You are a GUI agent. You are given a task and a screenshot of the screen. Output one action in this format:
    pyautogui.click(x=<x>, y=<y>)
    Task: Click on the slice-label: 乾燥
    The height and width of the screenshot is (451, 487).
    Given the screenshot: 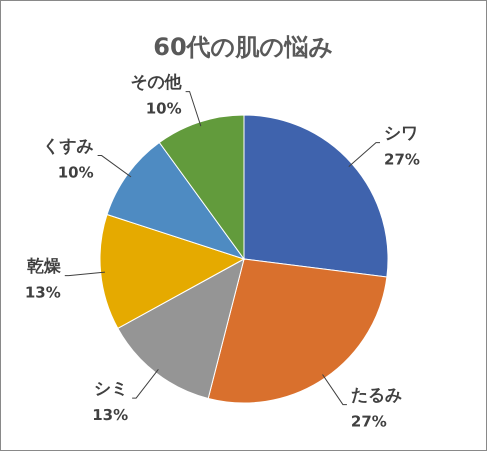 What is the action you would take?
    pyautogui.click(x=43, y=266)
    